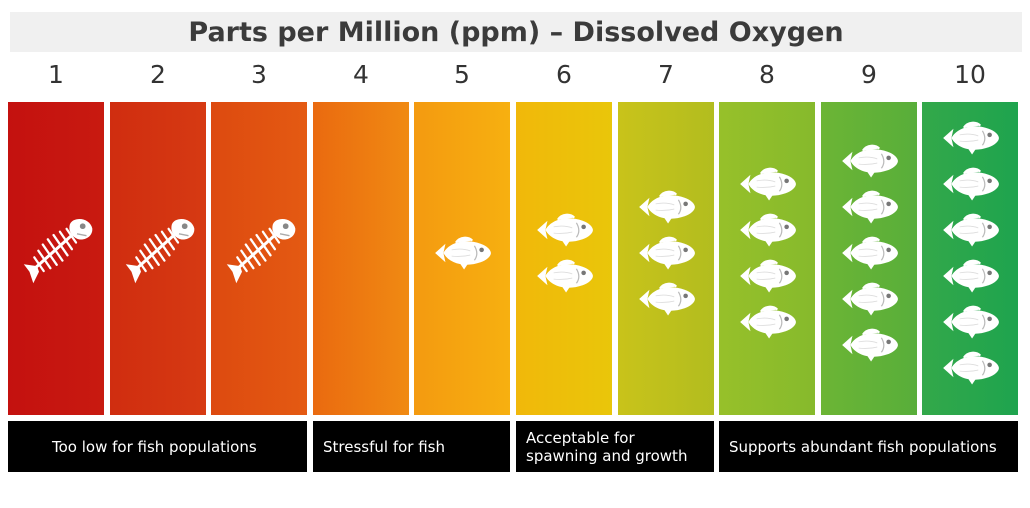 The height and width of the screenshot is (508, 1030). What do you see at coordinates (869, 74) in the screenshot?
I see `ppm-value-9: 9` at bounding box center [869, 74].